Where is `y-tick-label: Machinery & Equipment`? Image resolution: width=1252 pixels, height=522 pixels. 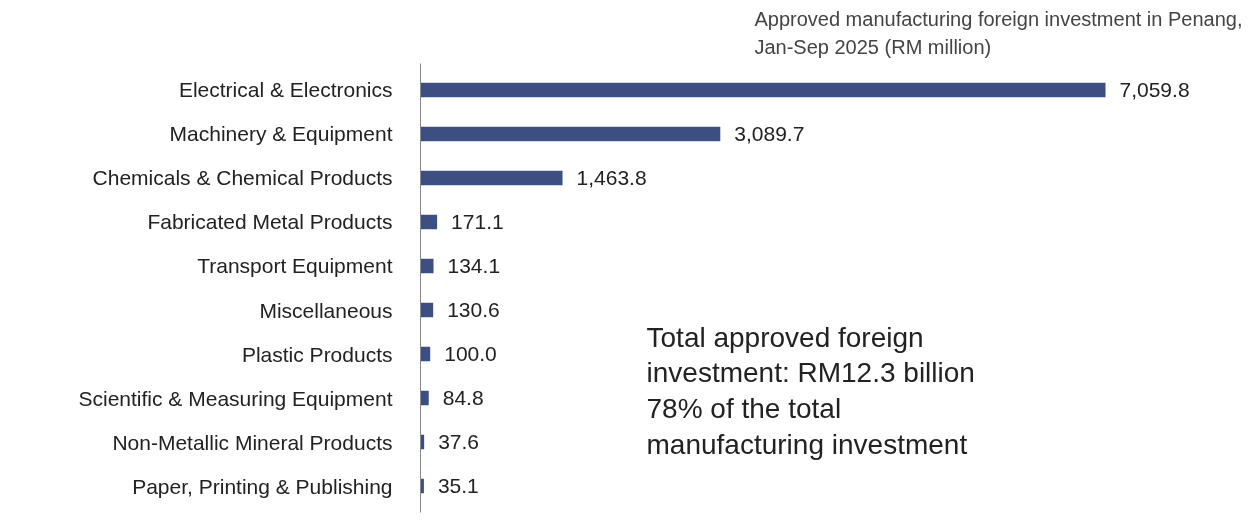
y-tick-label: Machinery & Equipment is located at coordinates (281, 134).